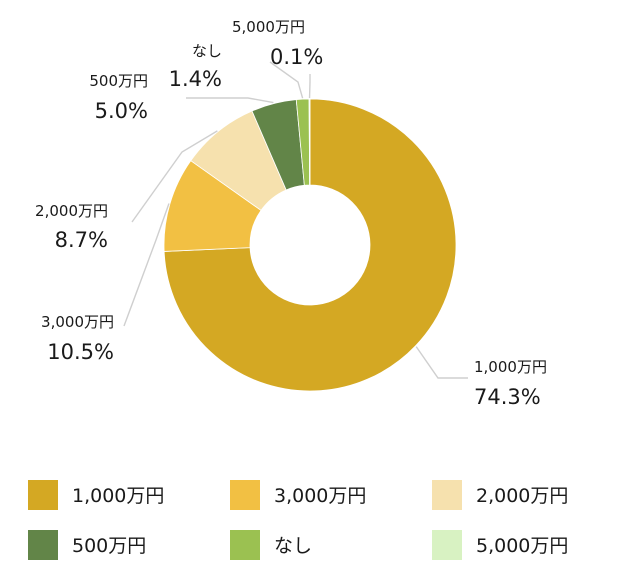 The width and height of the screenshot is (620, 580). Describe the element at coordinates (77, 322) in the screenshot. I see `label-name-3000: 3,000万円` at that location.